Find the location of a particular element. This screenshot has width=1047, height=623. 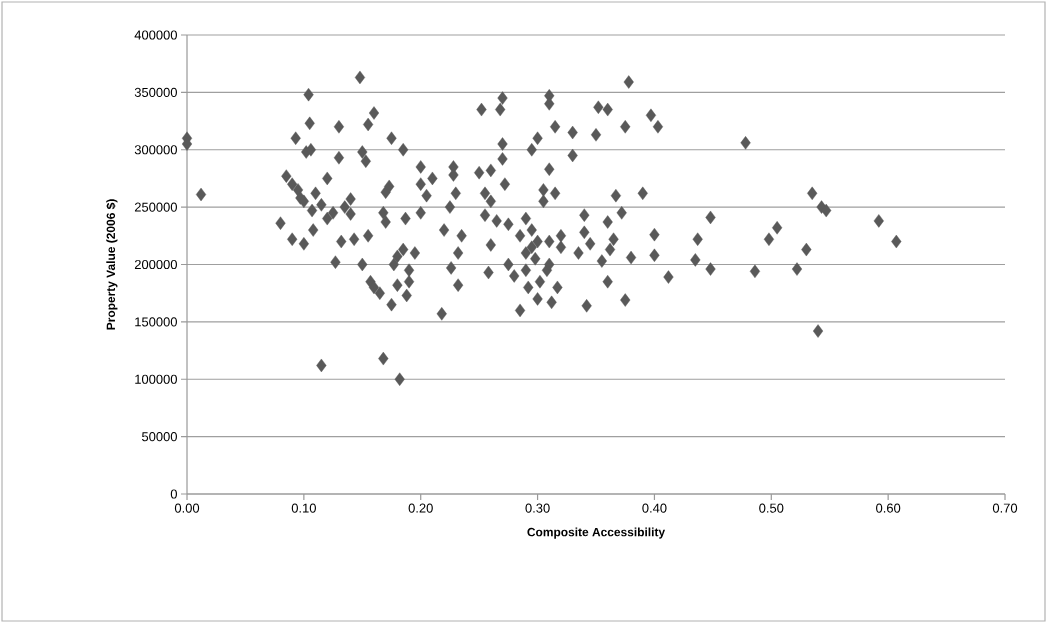

x-tick-label: 0.50 is located at coordinates (771, 508).